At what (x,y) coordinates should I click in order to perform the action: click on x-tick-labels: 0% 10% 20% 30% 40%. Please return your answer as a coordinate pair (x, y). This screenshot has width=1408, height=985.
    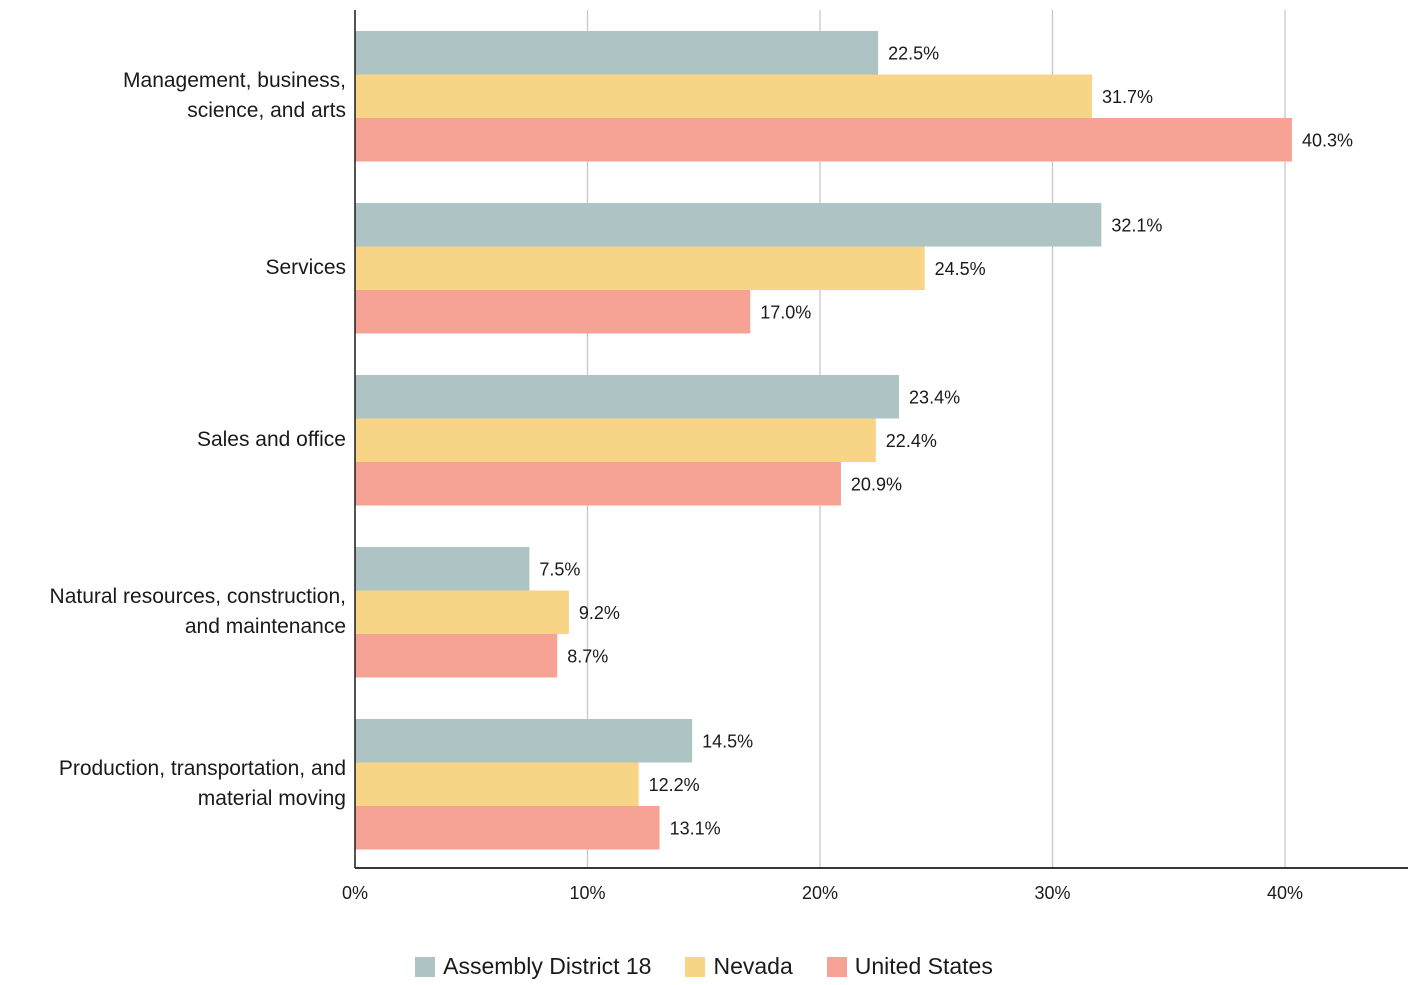
    Looking at the image, I should click on (822, 893).